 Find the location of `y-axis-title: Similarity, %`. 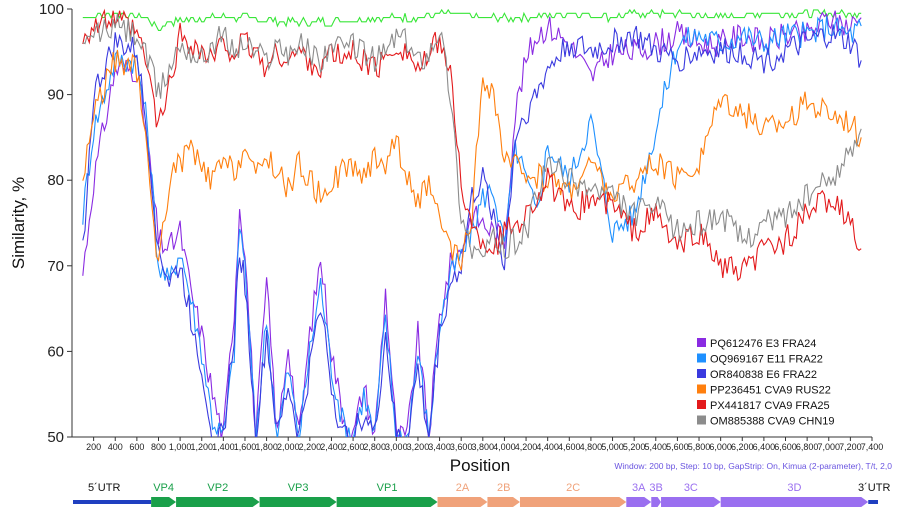

y-axis-title: Similarity, % is located at coordinates (18, 223).